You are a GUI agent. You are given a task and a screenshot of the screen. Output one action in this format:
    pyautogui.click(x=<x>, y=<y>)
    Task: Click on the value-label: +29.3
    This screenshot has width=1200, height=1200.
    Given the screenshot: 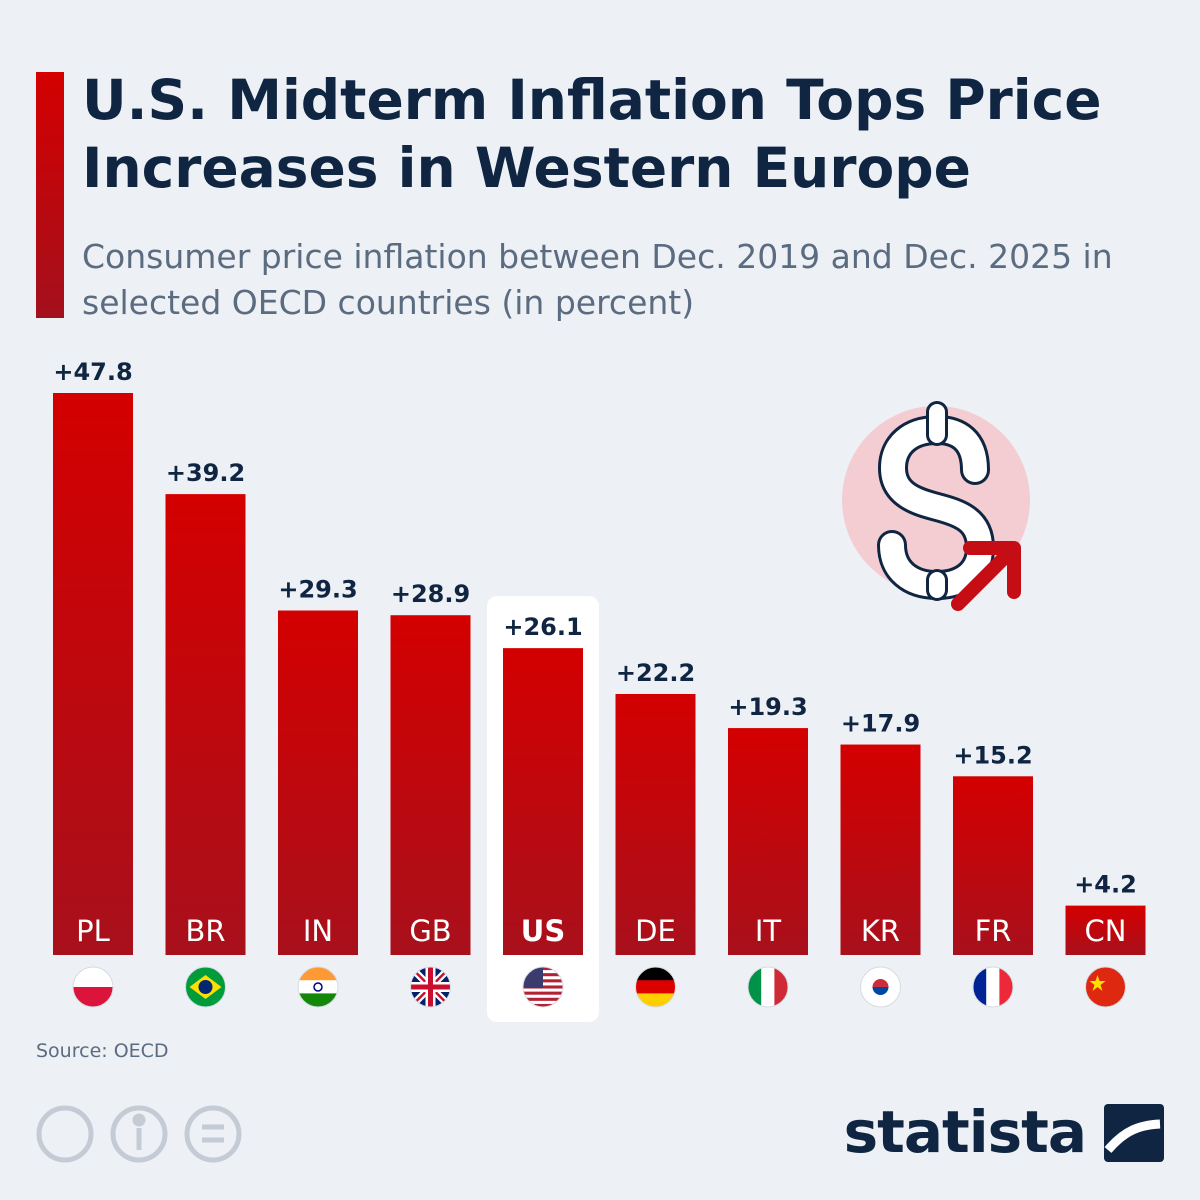 What is the action you would take?
    pyautogui.click(x=317, y=590)
    